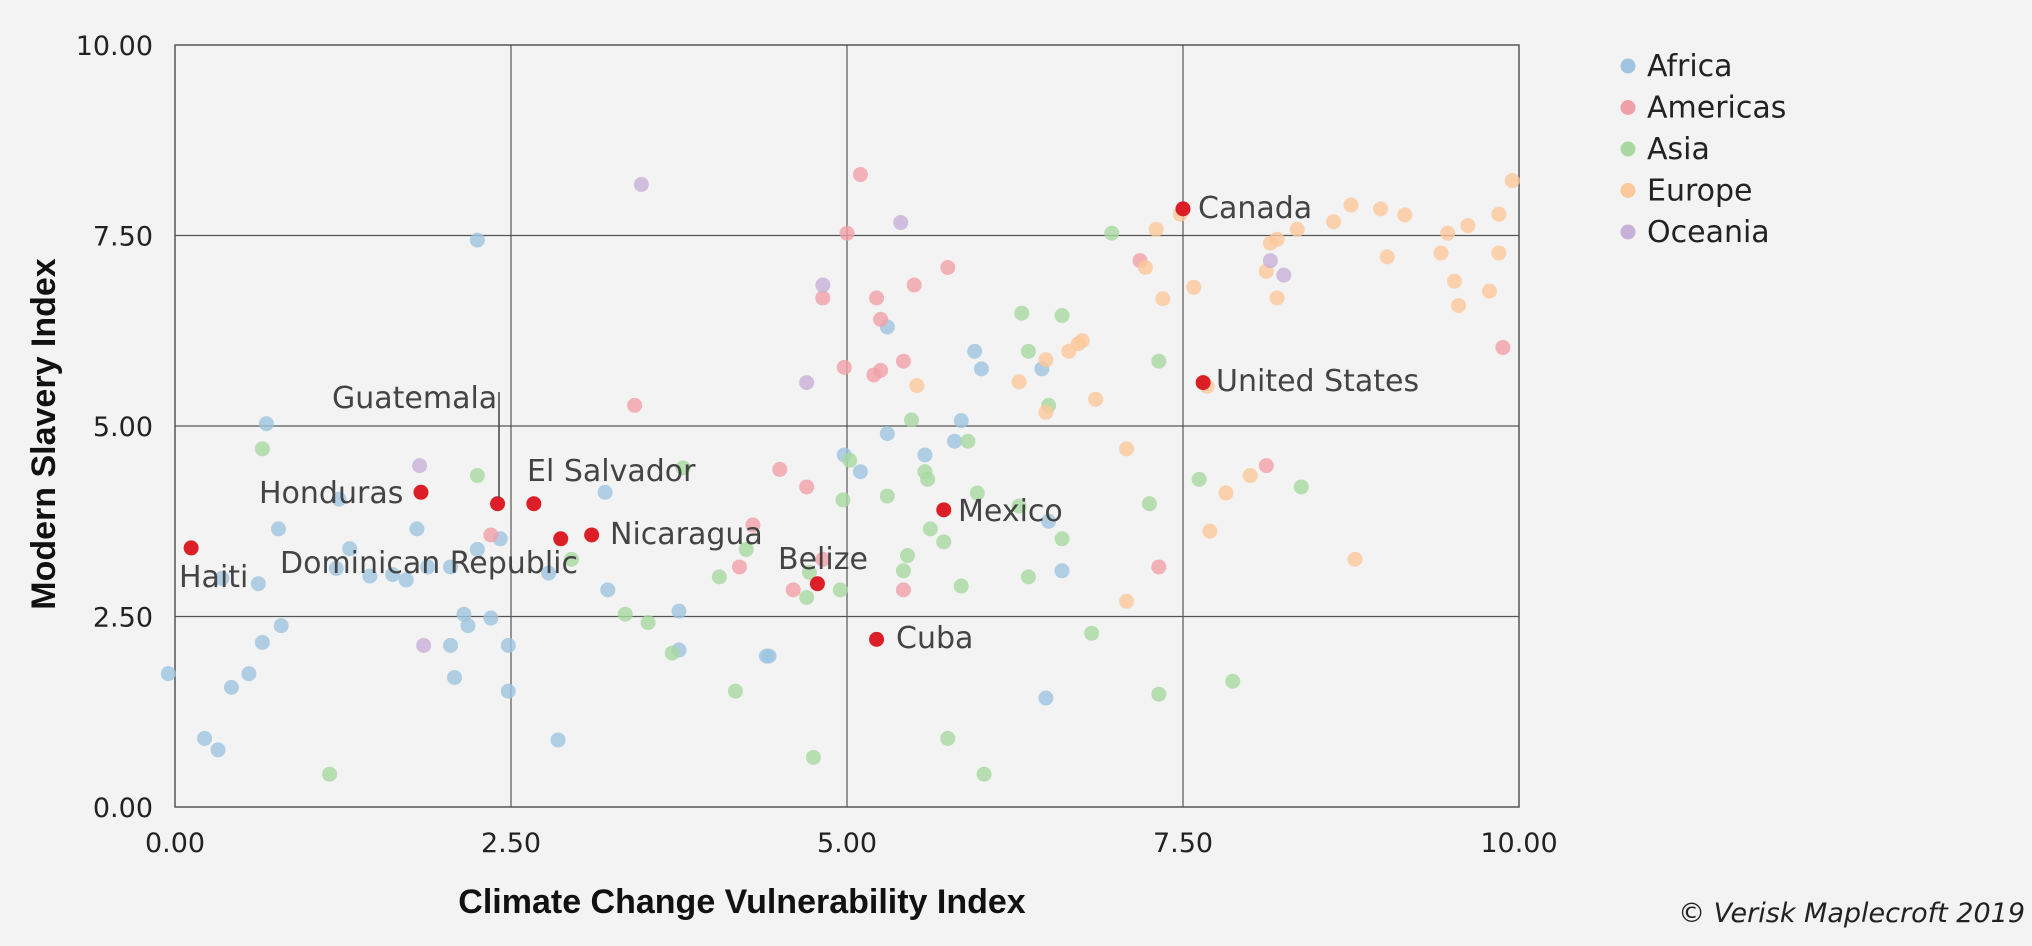 This screenshot has height=946, width=2032. I want to click on legend-label: Europe, so click(1700, 191).